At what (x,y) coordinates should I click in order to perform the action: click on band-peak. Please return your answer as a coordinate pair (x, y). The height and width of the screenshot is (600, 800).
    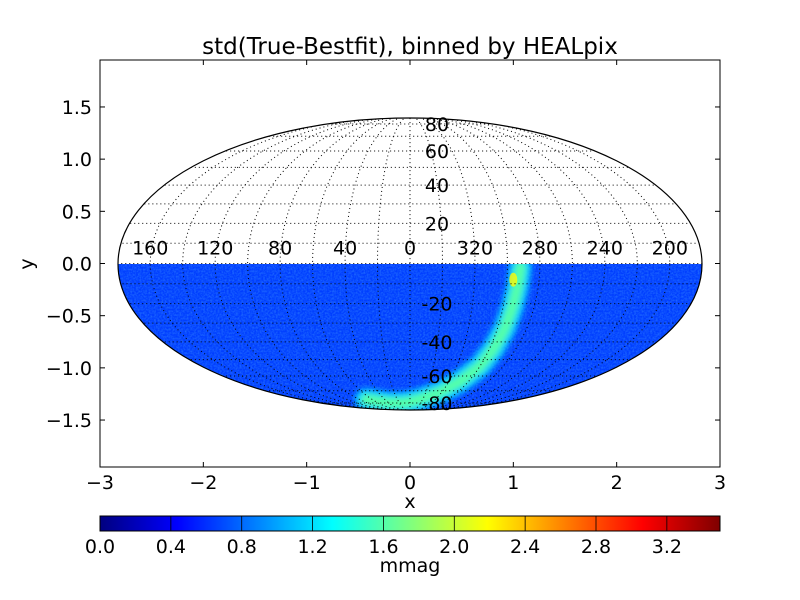
    Looking at the image, I should click on (513, 279).